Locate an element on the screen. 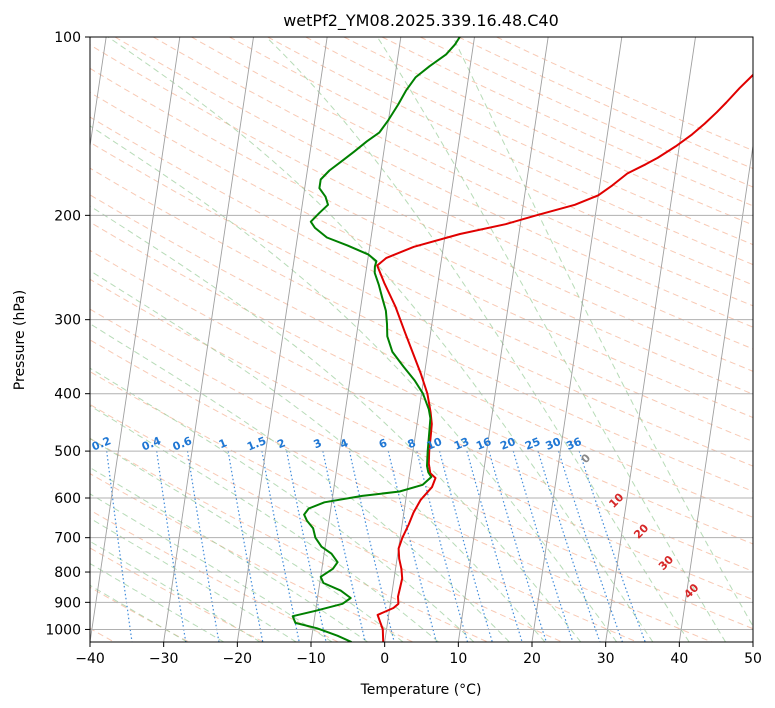 Image resolution: width=775 pixels, height=708 pixels. mixing-ratio-label: 8 is located at coordinates (412, 443).